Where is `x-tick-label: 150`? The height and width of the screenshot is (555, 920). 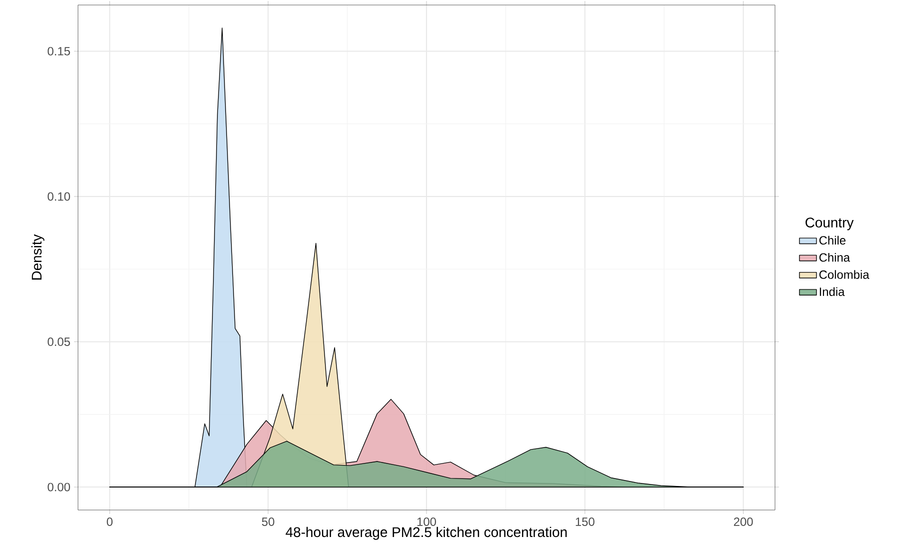
x-tick-label: 150 is located at coordinates (585, 522).